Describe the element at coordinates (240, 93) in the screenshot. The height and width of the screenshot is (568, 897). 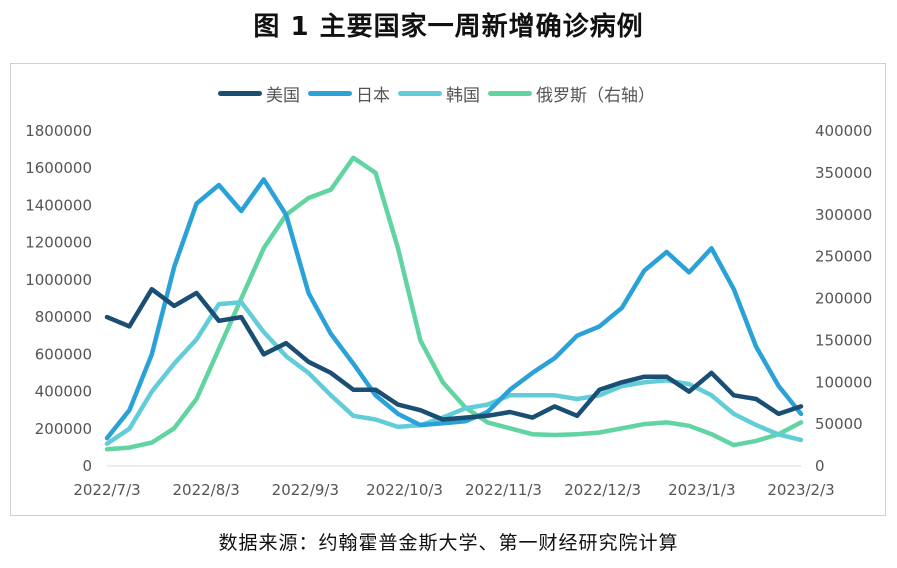
I see `legend-swatch-us` at that location.